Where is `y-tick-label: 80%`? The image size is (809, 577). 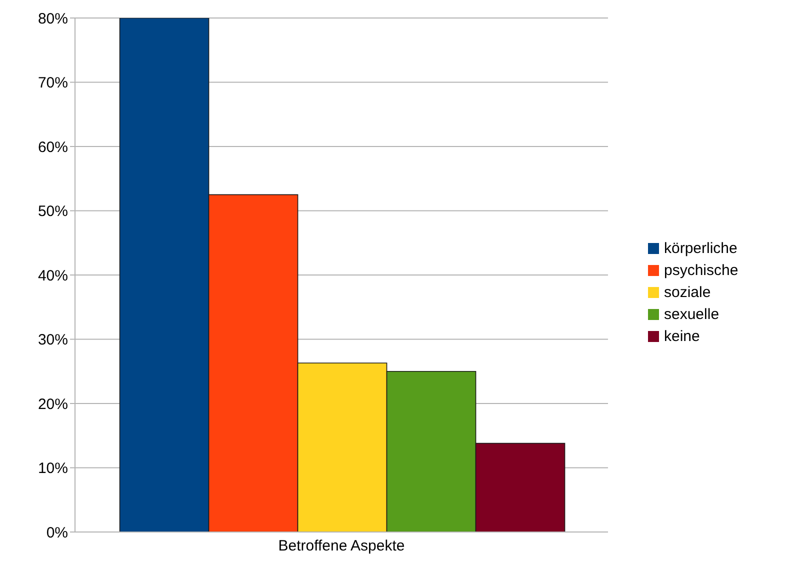 y-tick-label: 80% is located at coordinates (53, 19).